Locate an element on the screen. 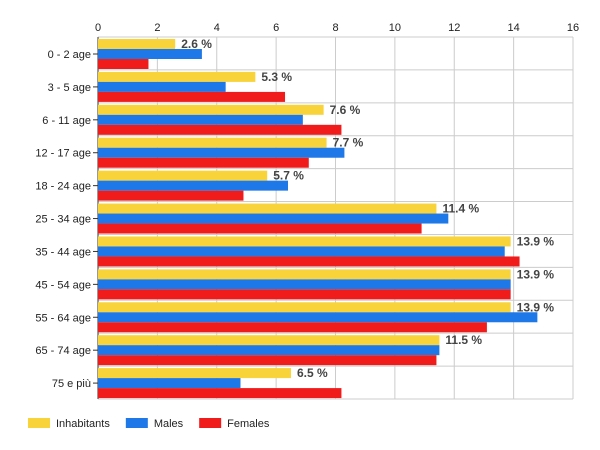 This screenshot has width=600, height=450. y-tick-label: 18 - 24 age is located at coordinates (63, 187).